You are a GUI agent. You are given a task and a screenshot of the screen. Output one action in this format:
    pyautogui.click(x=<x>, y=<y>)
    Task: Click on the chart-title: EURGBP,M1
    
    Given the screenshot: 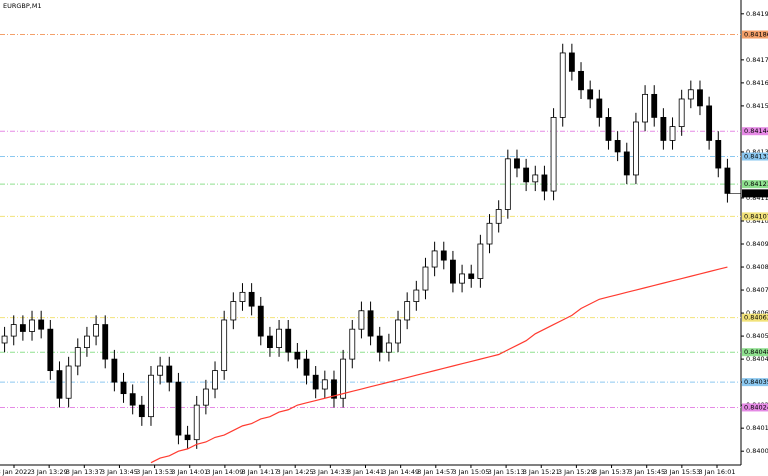 What is the action you would take?
    pyautogui.click(x=22, y=6)
    